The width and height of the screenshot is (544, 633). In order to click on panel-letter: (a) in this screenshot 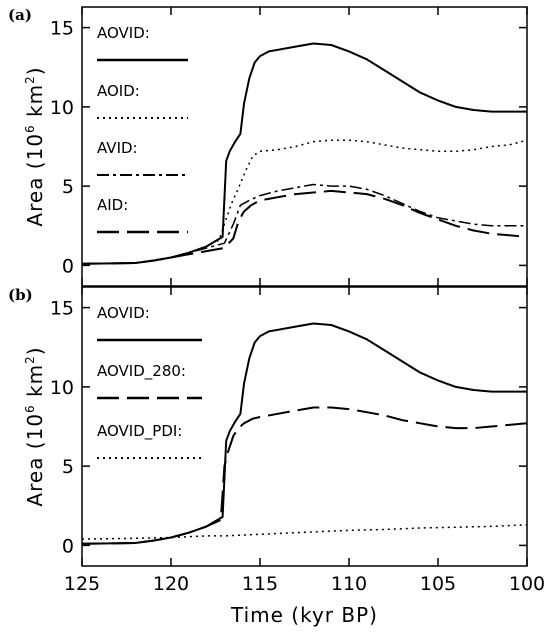, I will do `click(20, 15)`.